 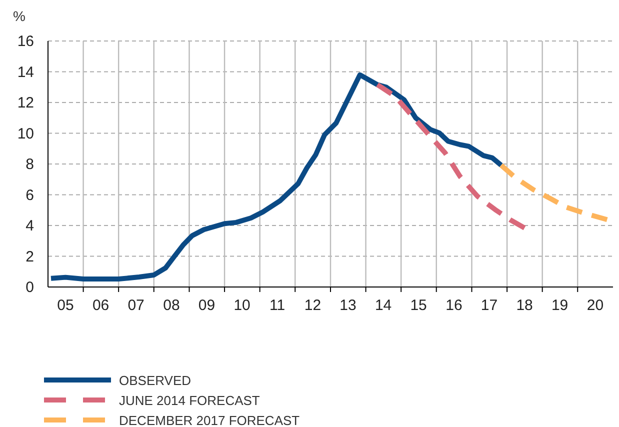 I want to click on x-tick-label: 14, so click(x=383, y=305).